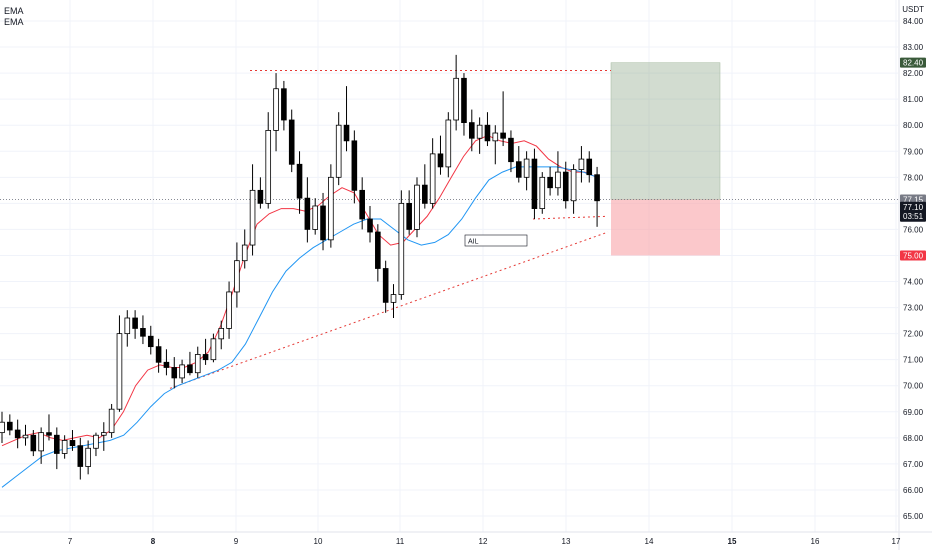 The image size is (932, 550). Describe the element at coordinates (70, 541) in the screenshot. I see `x-tick-label: 7` at that location.